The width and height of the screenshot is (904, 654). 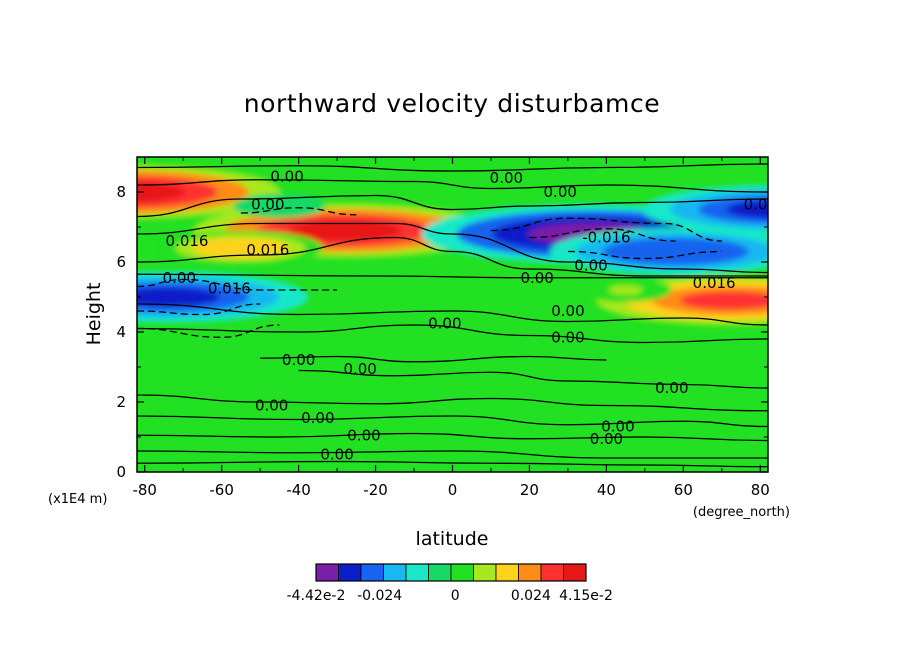 What do you see at coordinates (144, 490) in the screenshot?
I see `x-tick-label: -80` at bounding box center [144, 490].